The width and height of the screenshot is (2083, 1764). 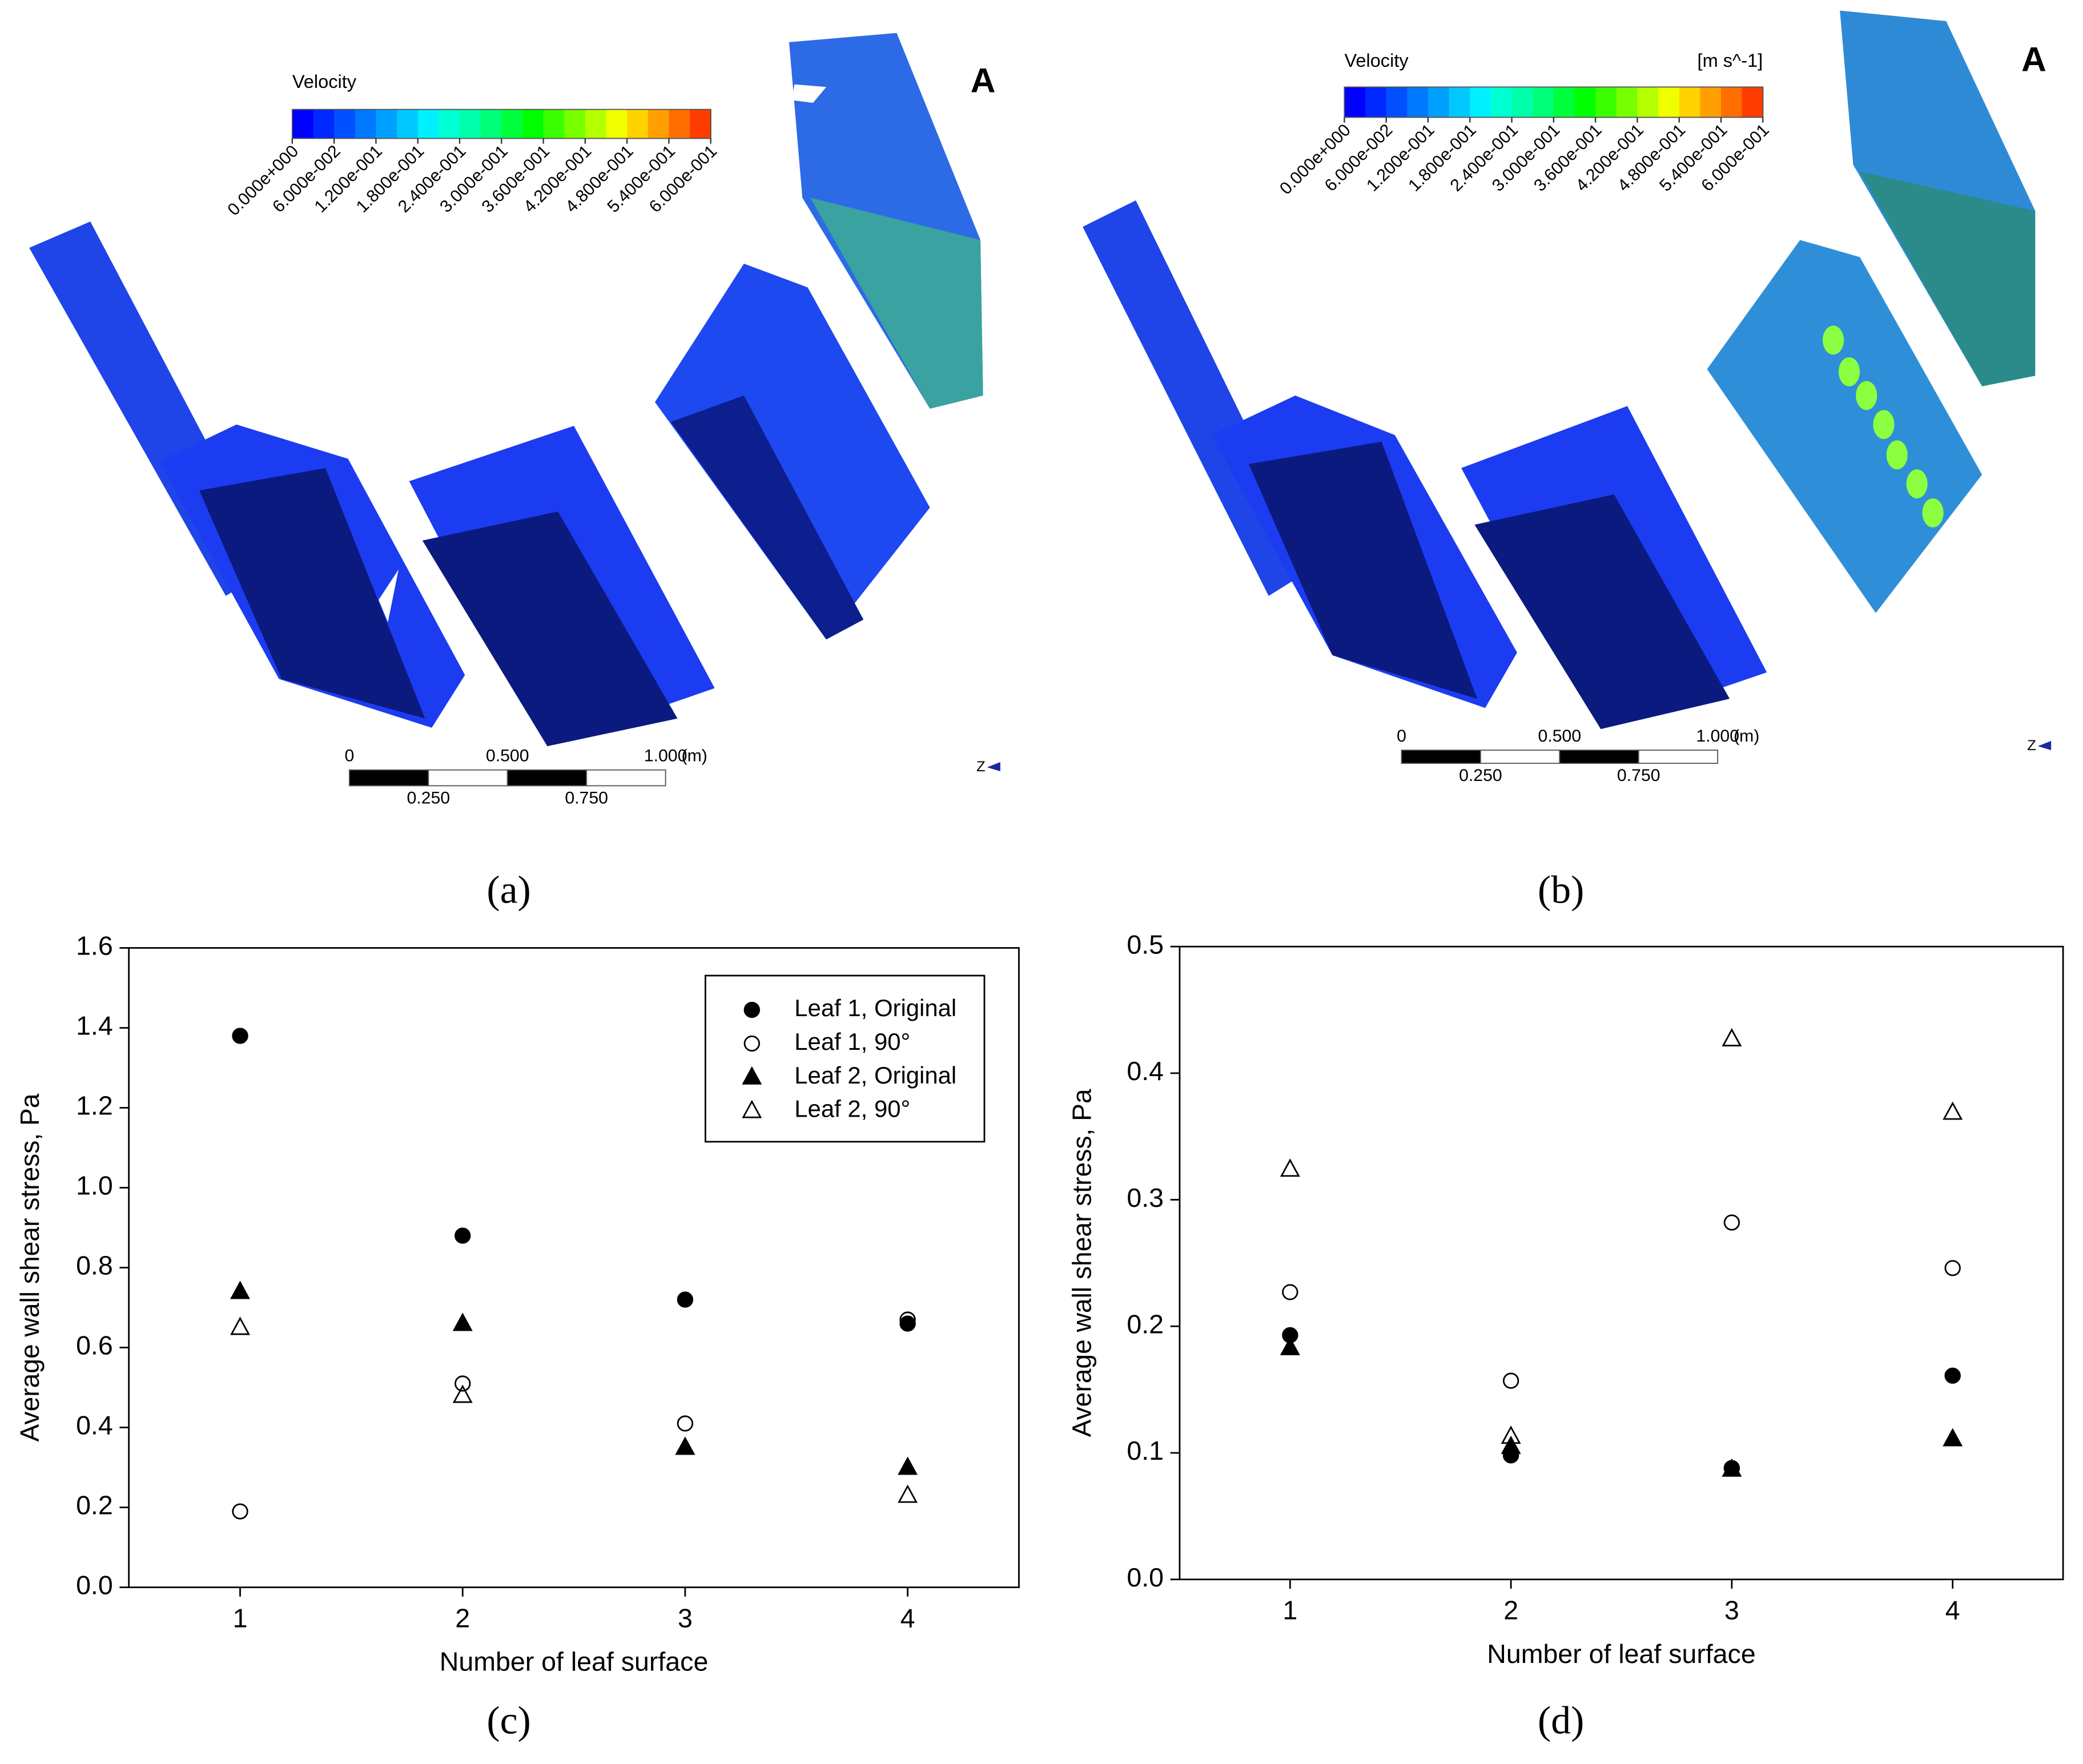 I want to click on legend-label: Leaf 2, 90°, so click(x=852, y=1109).